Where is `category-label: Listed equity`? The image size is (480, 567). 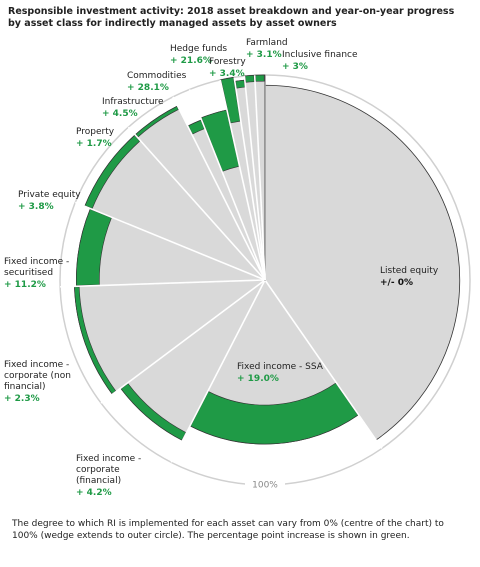
category-label: Listed equity is located at coordinates (409, 271).